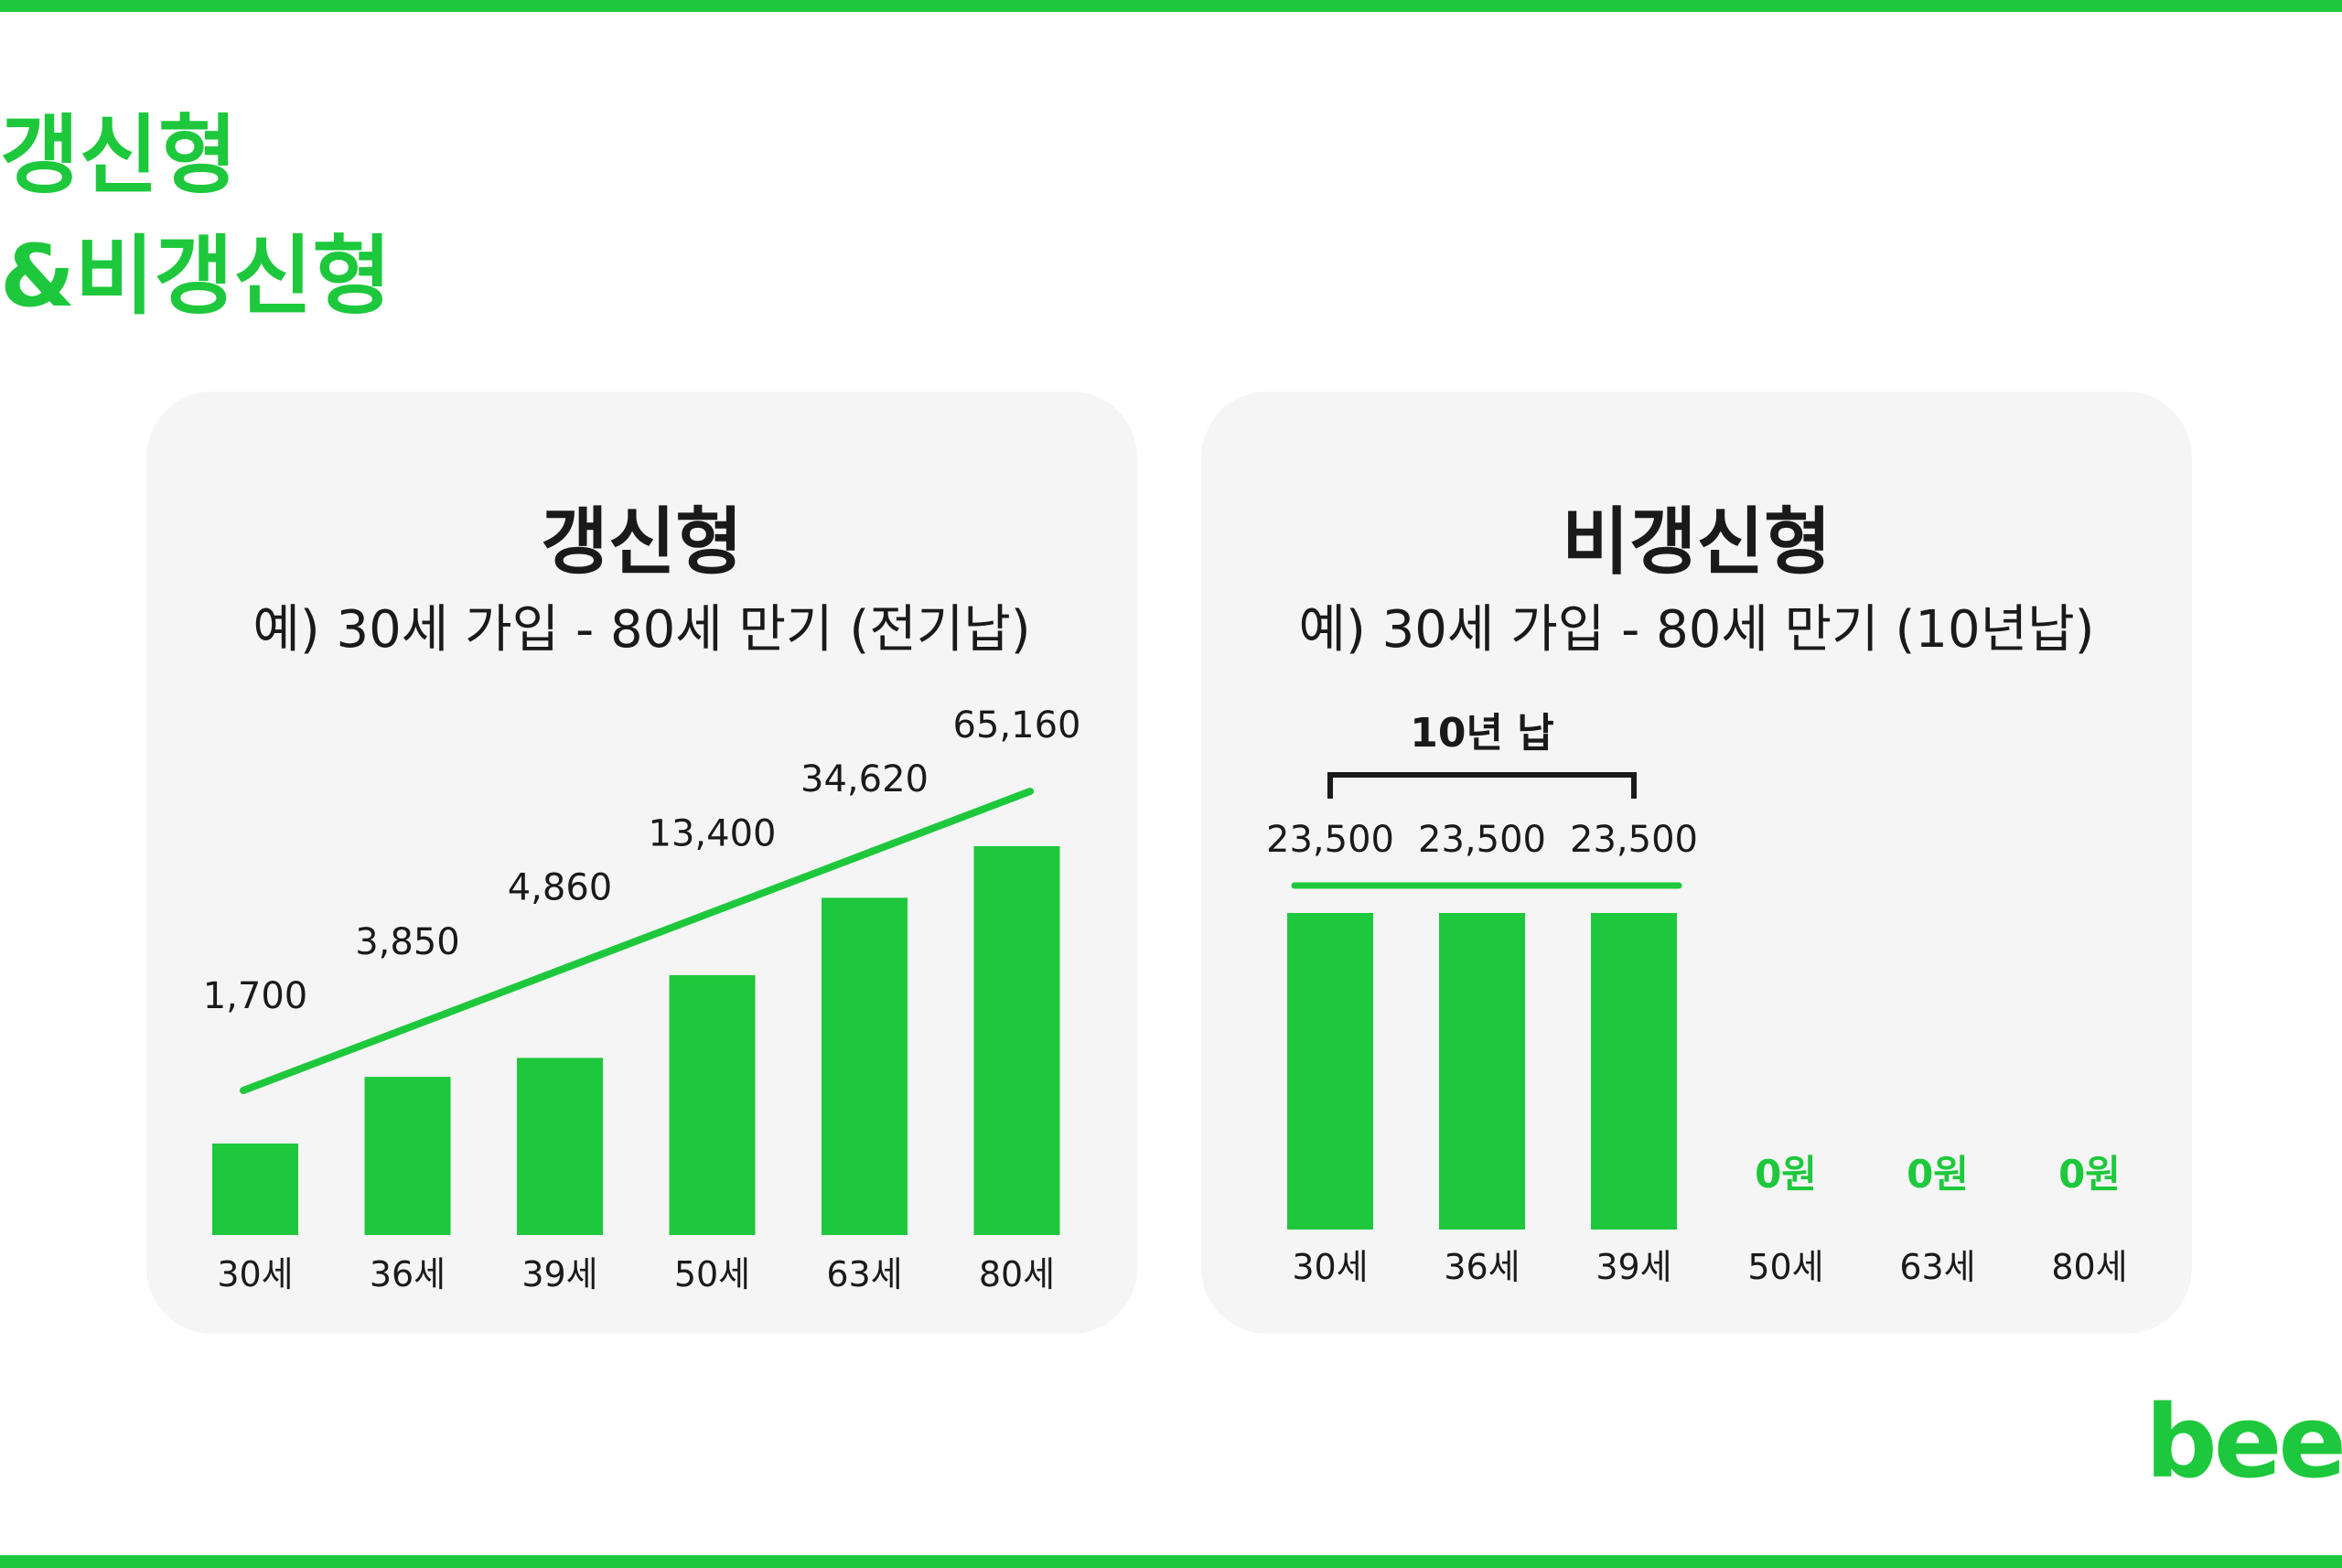 The image size is (2342, 1568). What do you see at coordinates (1697, 542) in the screenshot?
I see `non-renewable-title: 비갱신형` at bounding box center [1697, 542].